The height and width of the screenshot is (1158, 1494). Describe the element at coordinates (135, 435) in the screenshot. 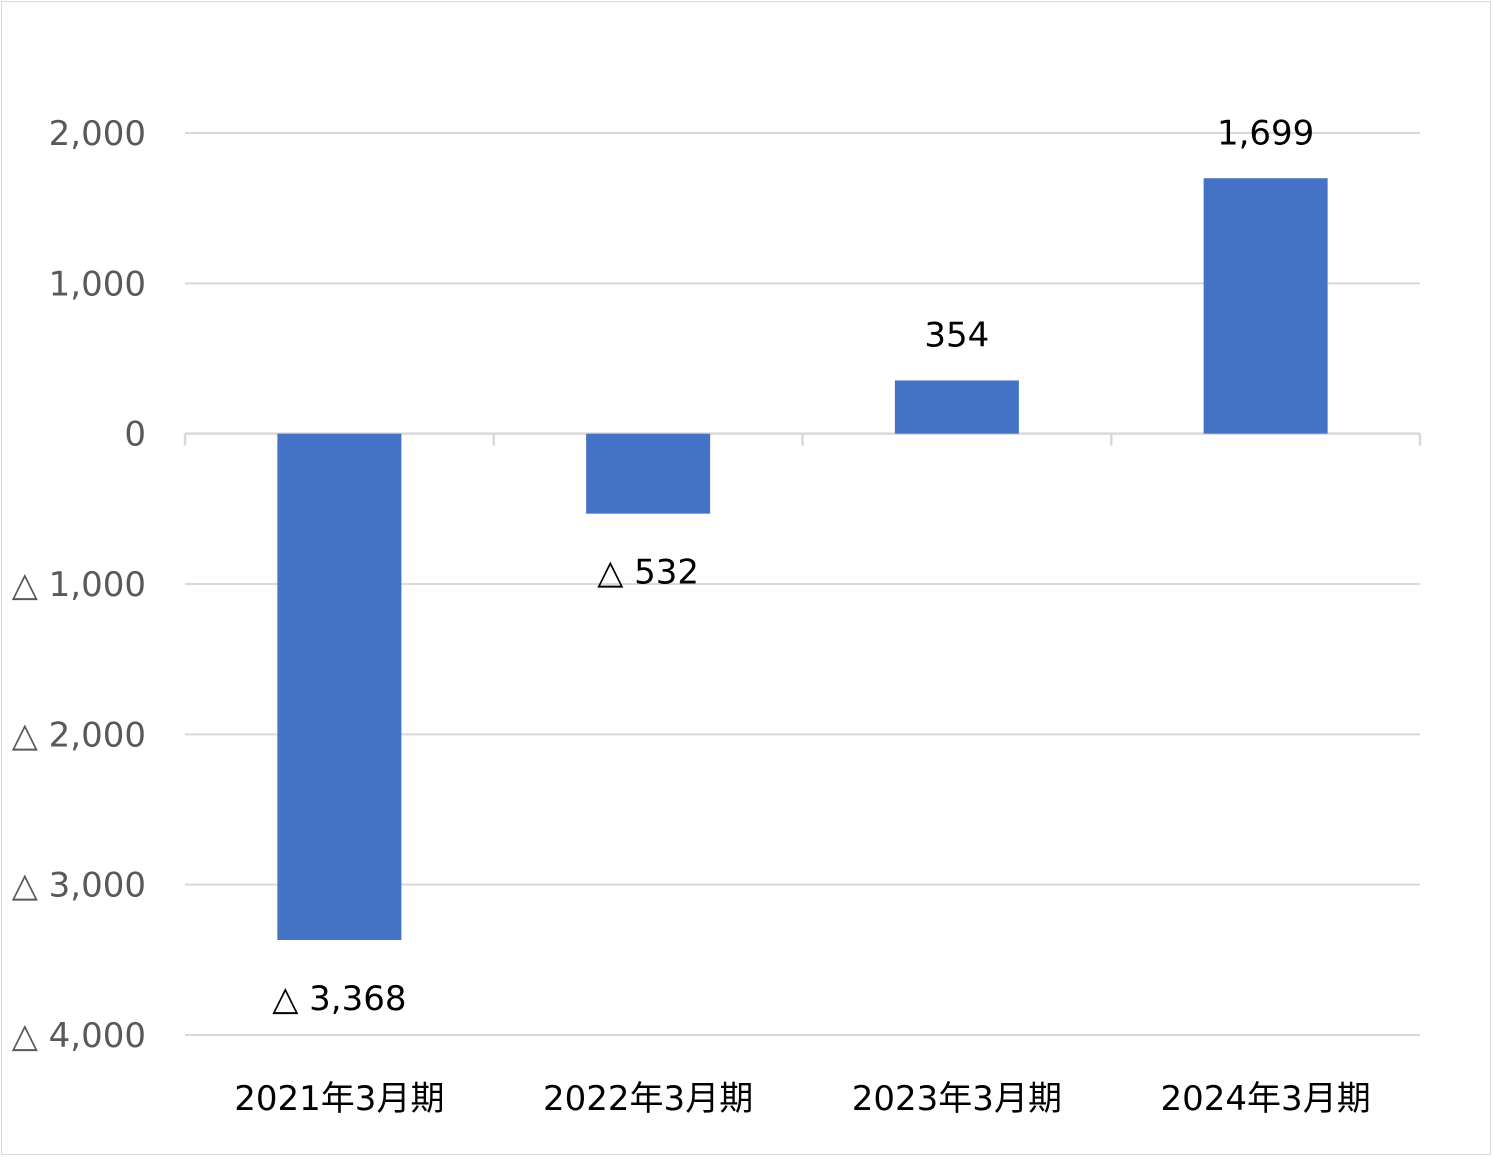

I see `y-tick-label: 0` at that location.